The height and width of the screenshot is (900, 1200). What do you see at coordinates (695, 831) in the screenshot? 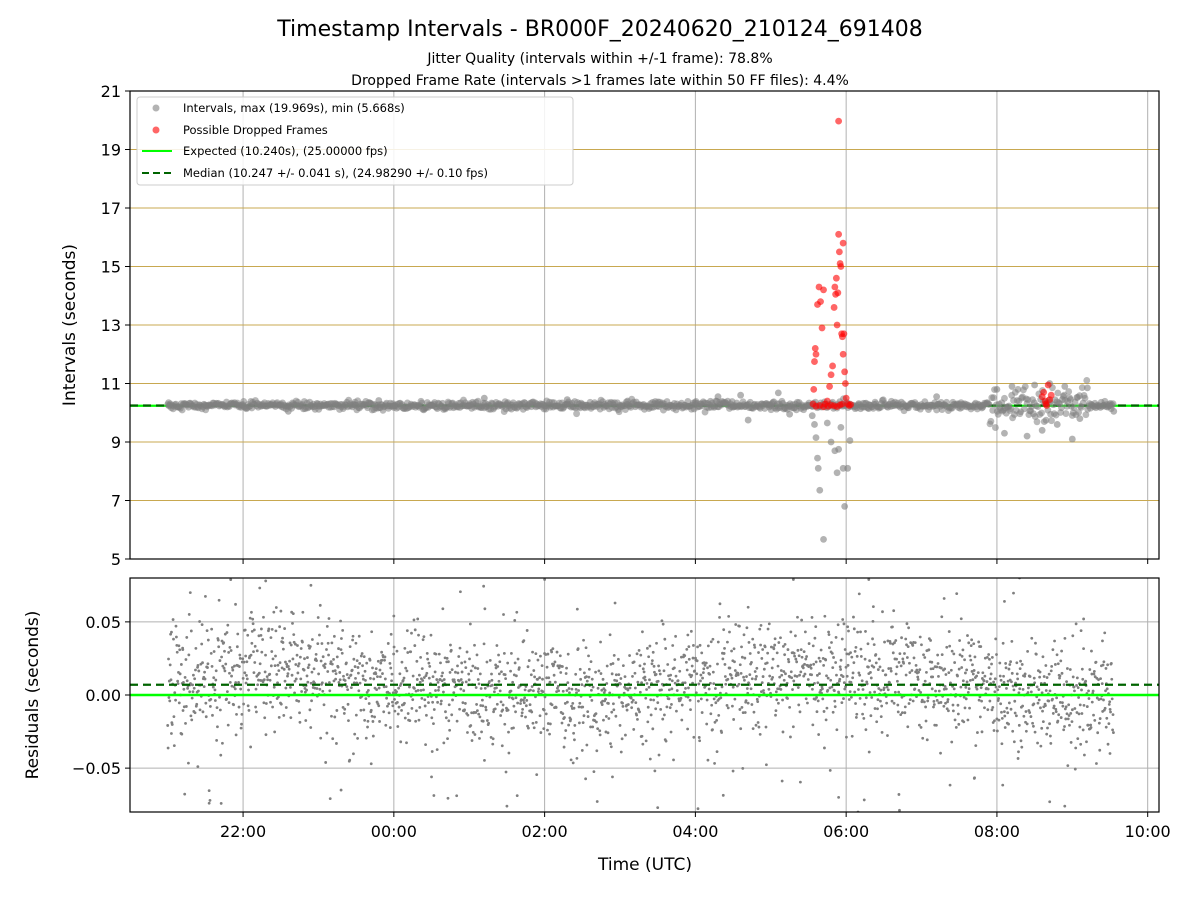
I see `x-tick-label: 04:00` at bounding box center [695, 831].